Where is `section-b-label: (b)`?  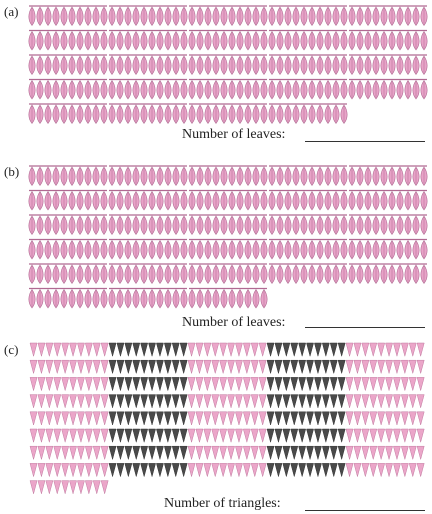
section-b-label: (b) is located at coordinates (12, 171).